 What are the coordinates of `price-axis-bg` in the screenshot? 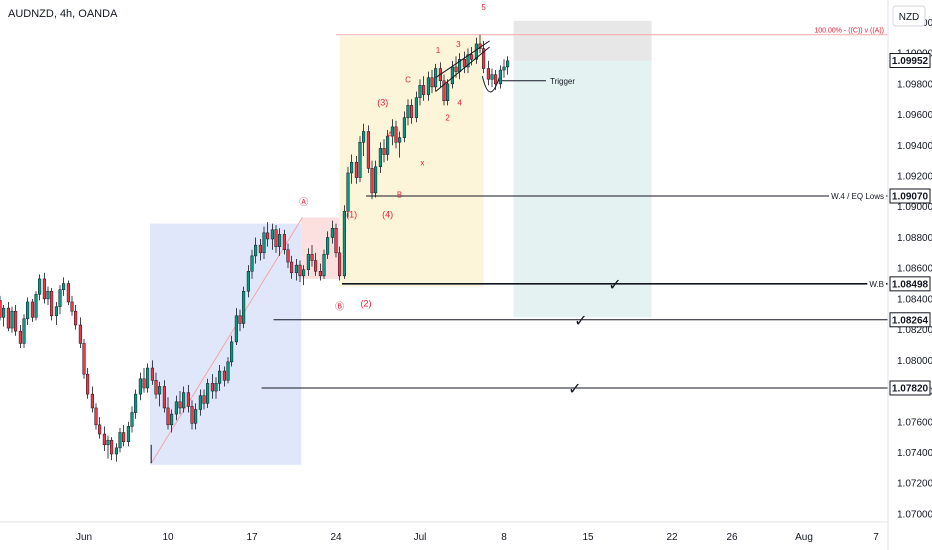 It's located at (910, 275).